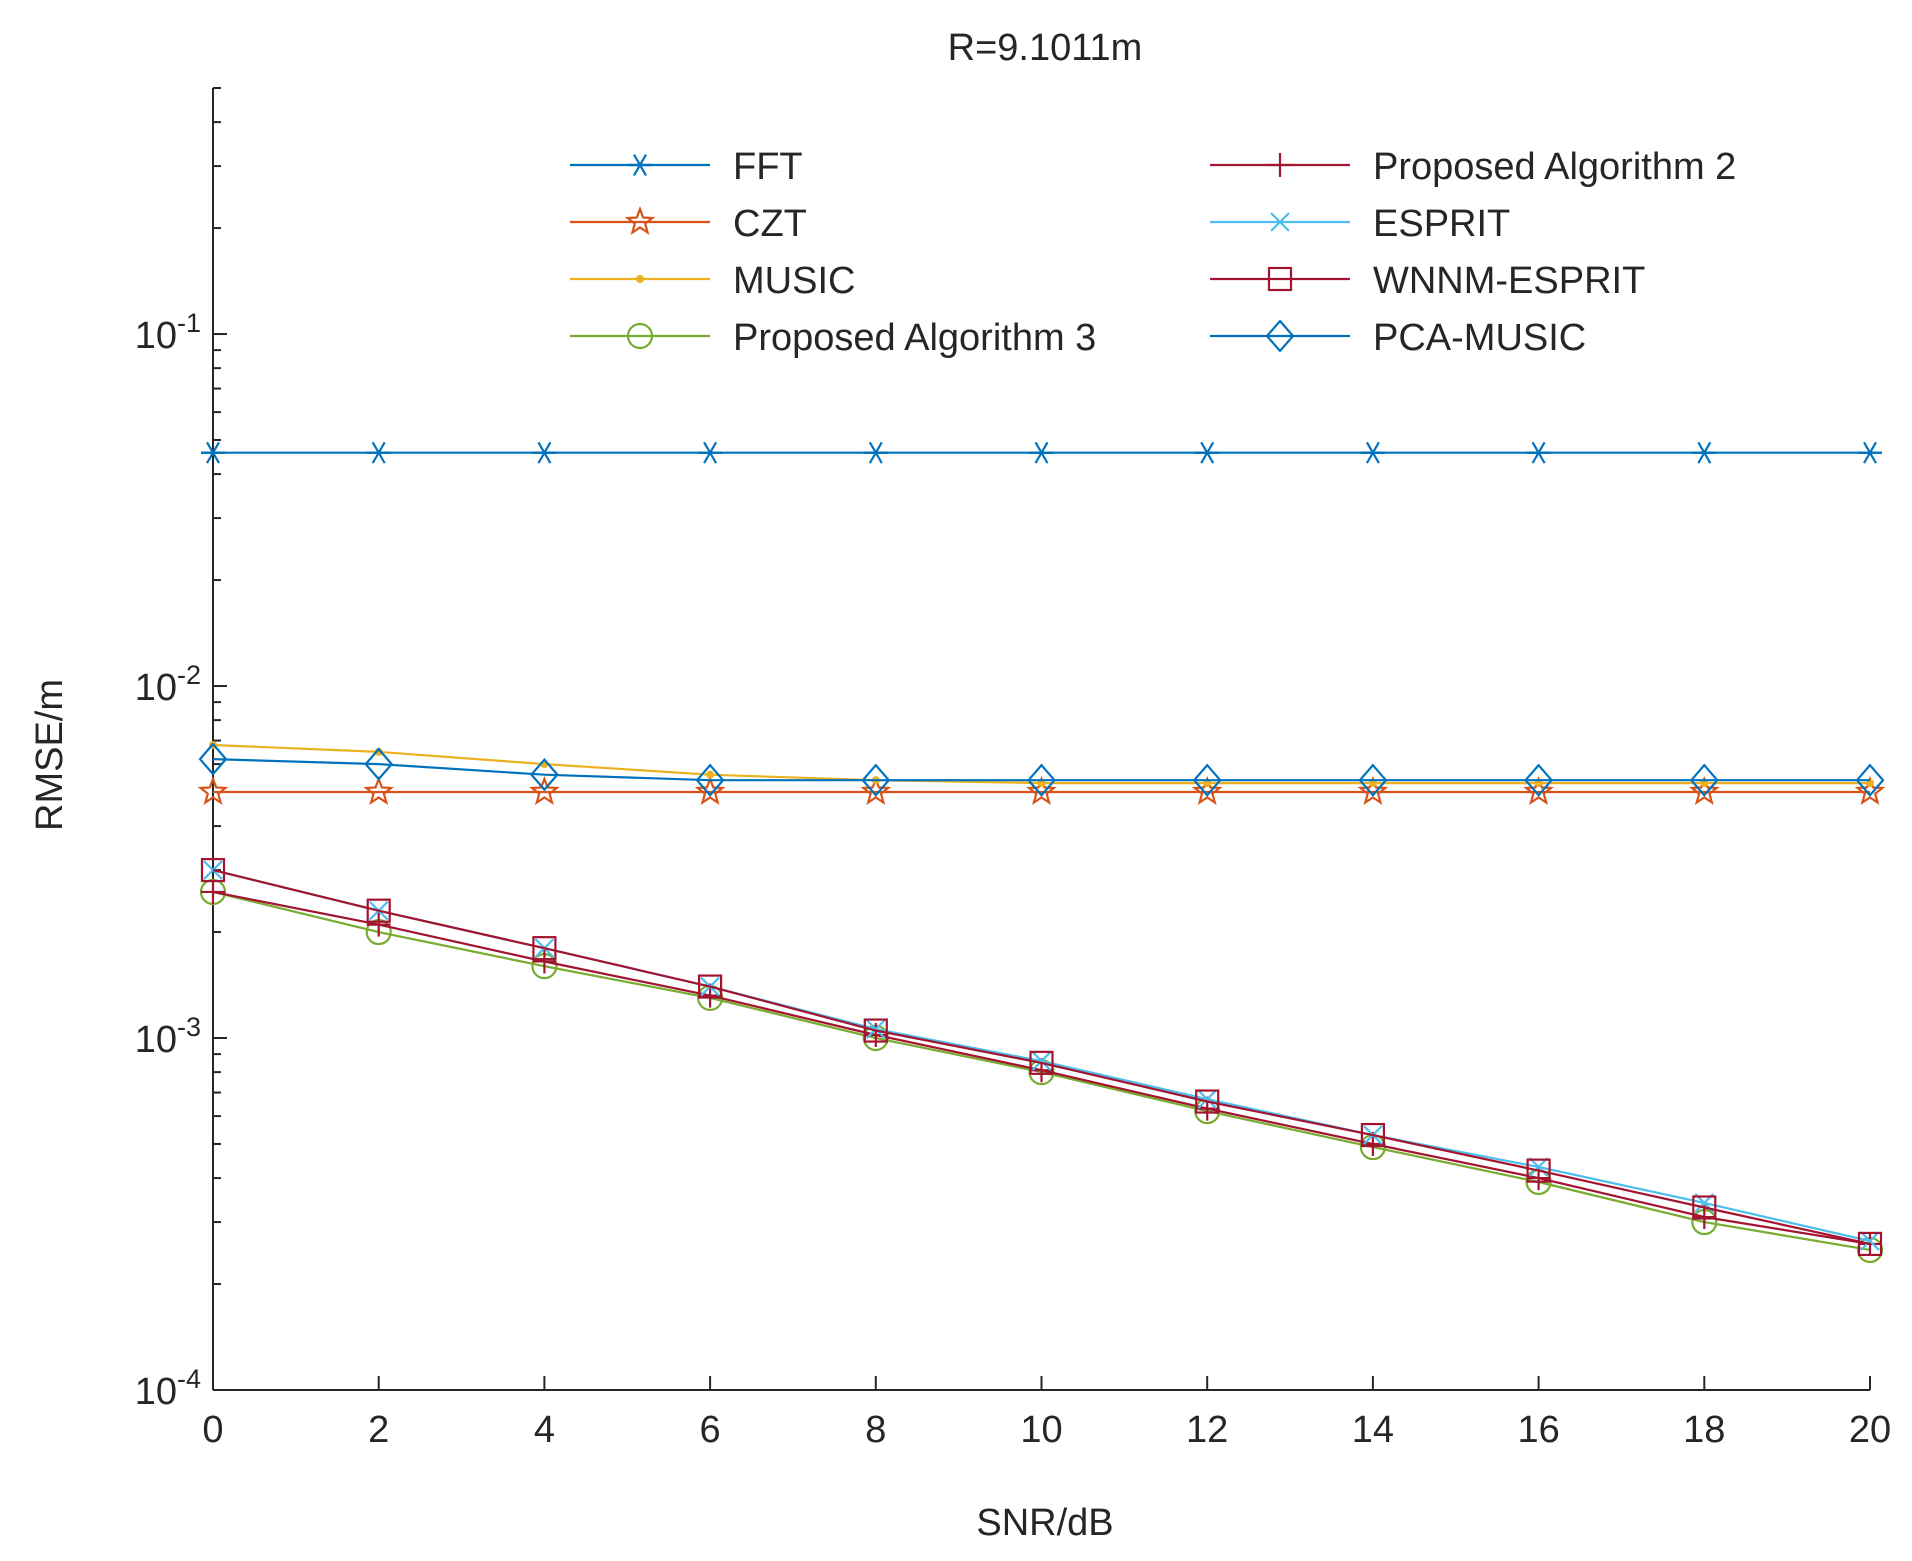 This screenshot has width=1912, height=1561. Describe the element at coordinates (544, 1430) in the screenshot. I see `x-tick-label: 4` at that location.